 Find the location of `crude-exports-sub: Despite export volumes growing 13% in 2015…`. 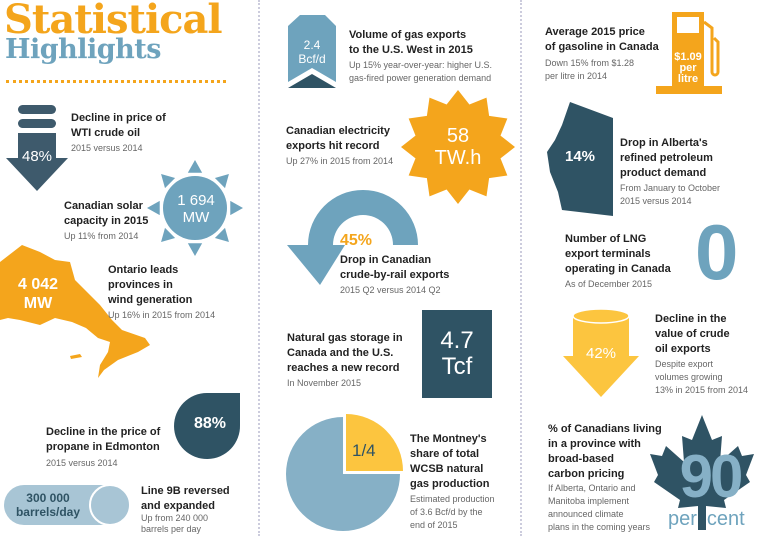

crude-exports-sub: Despite export volumes growing 13% in 2015… is located at coordinates (702, 377).